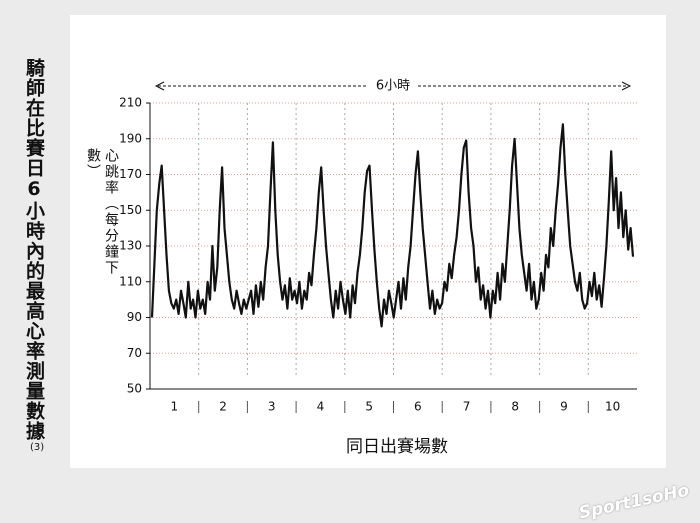 The image size is (700, 523). What do you see at coordinates (134, 317) in the screenshot?
I see `y-tick-label: 90` at bounding box center [134, 317].